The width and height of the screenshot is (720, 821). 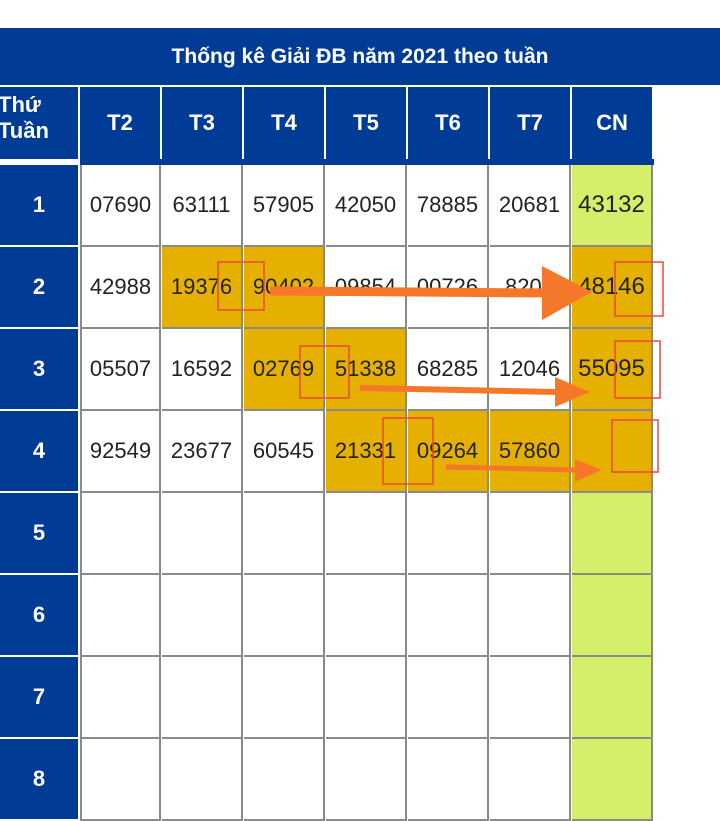 What do you see at coordinates (120, 206) in the screenshot?
I see `result-cell: 07690` at bounding box center [120, 206].